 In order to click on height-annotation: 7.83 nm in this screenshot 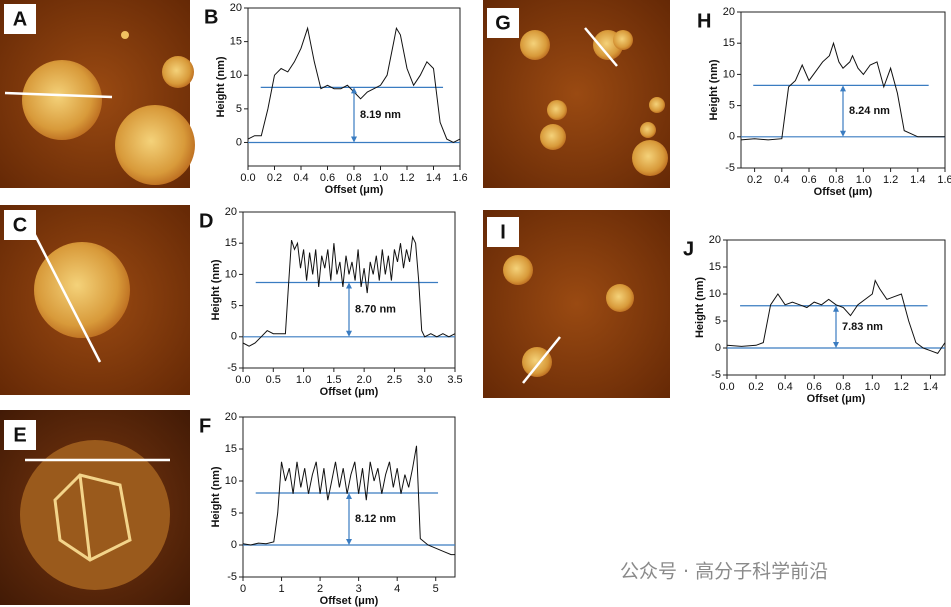, I will do `click(862, 327)`.